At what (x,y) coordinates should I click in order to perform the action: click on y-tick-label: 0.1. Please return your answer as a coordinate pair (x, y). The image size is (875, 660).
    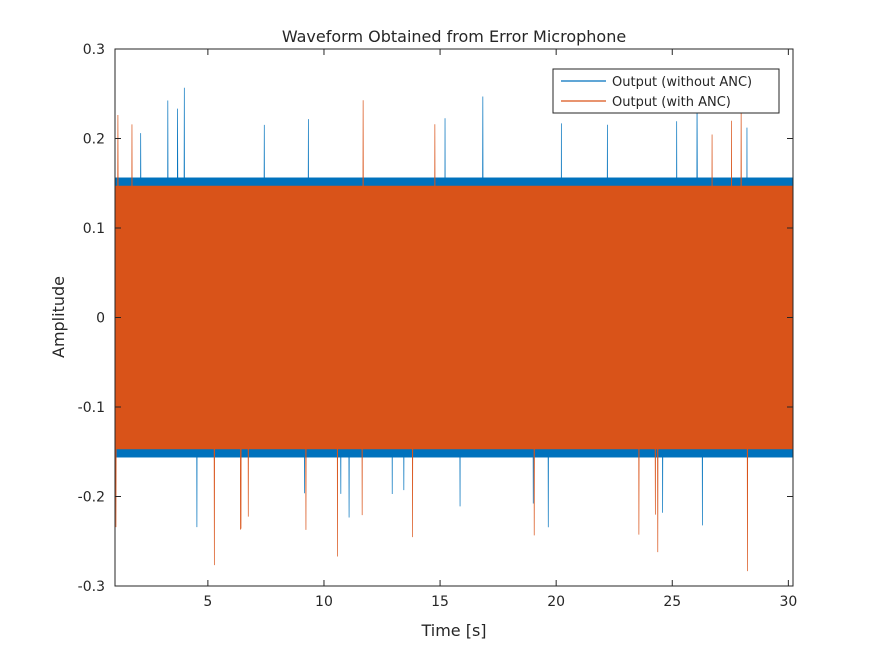
    Looking at the image, I should click on (94, 229).